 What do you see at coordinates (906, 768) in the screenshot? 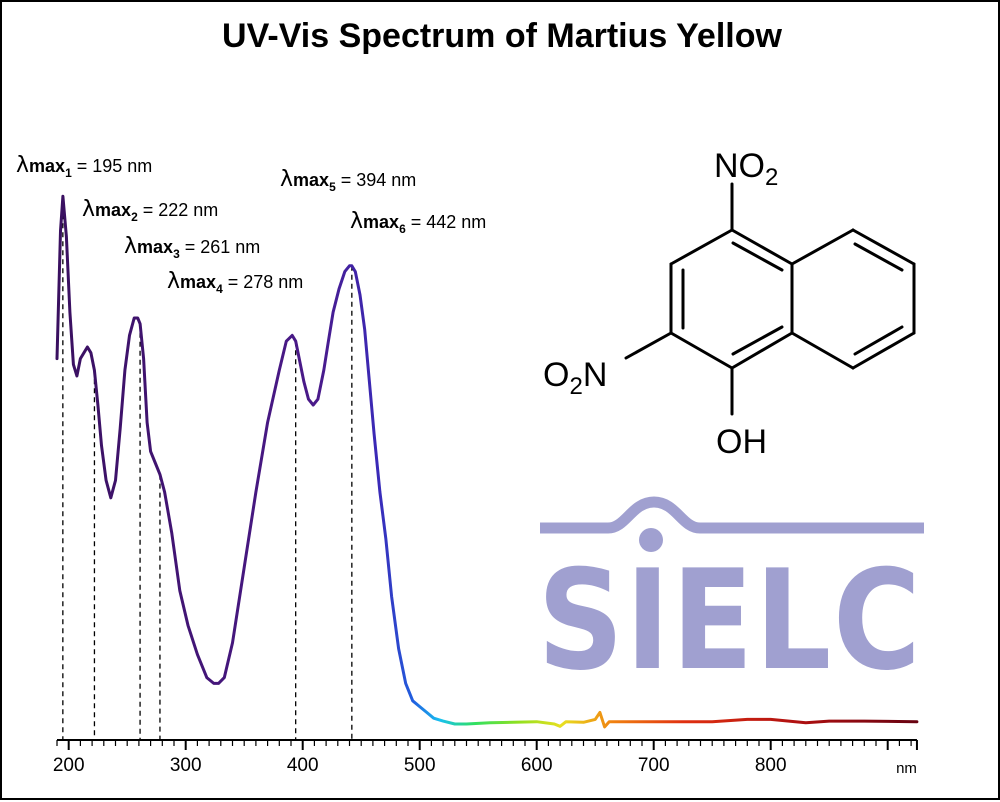
I see `x-axis-unit-label: nm` at bounding box center [906, 768].